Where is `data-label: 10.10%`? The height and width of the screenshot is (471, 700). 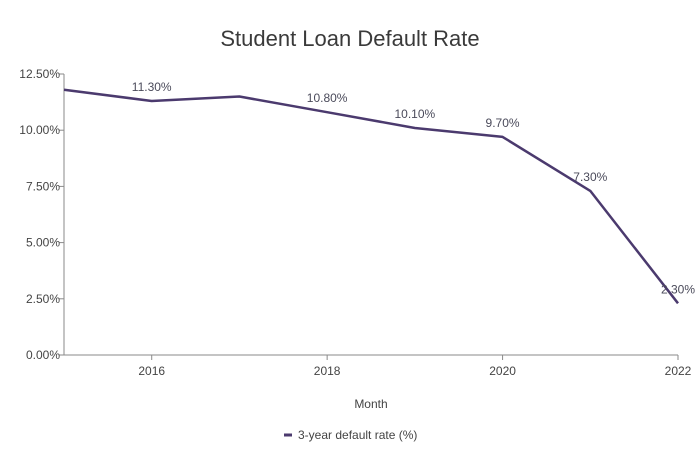 data-label: 10.10% is located at coordinates (415, 114).